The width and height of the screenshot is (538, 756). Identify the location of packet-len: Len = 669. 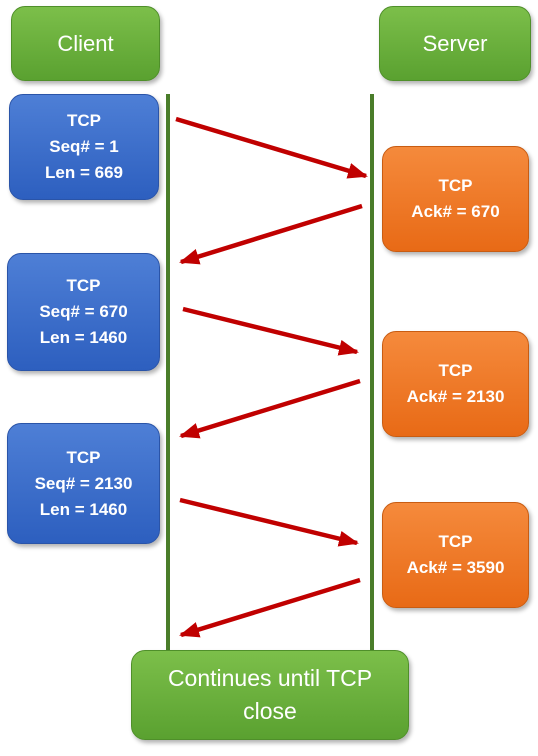
(84, 172).